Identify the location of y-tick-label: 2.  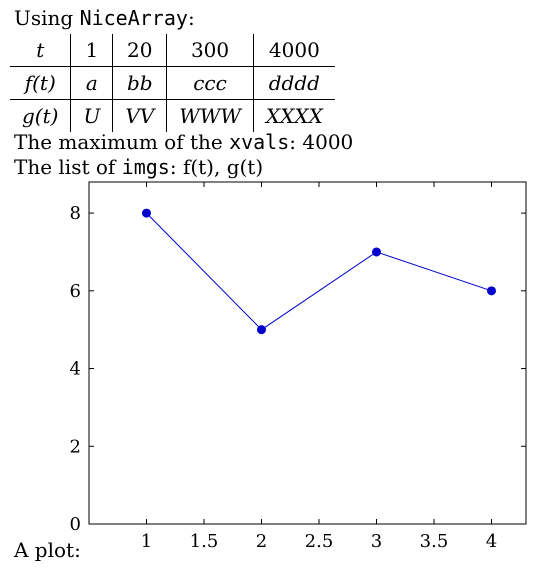
(75, 446).